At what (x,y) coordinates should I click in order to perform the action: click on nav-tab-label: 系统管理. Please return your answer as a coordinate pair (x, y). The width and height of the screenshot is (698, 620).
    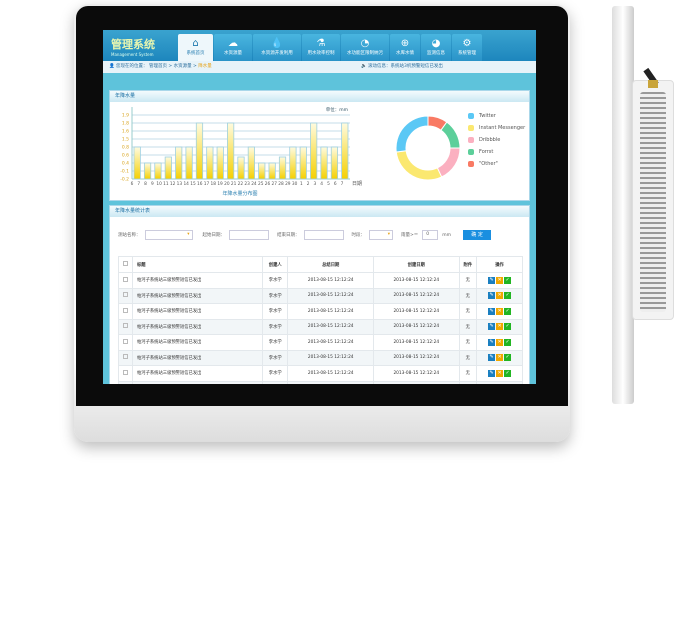
    Looking at the image, I should click on (467, 53).